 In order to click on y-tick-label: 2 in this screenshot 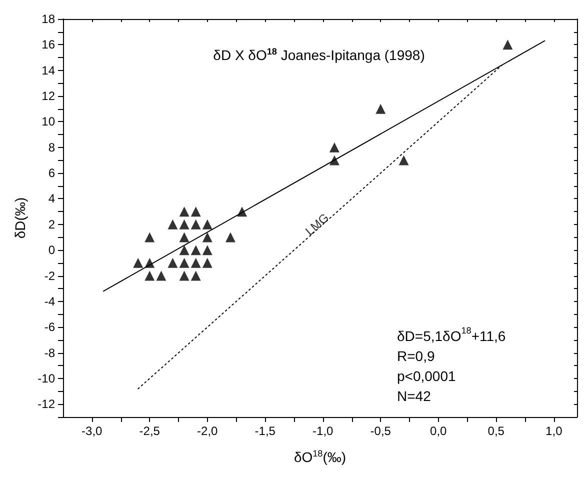, I will do `click(52, 224)`.